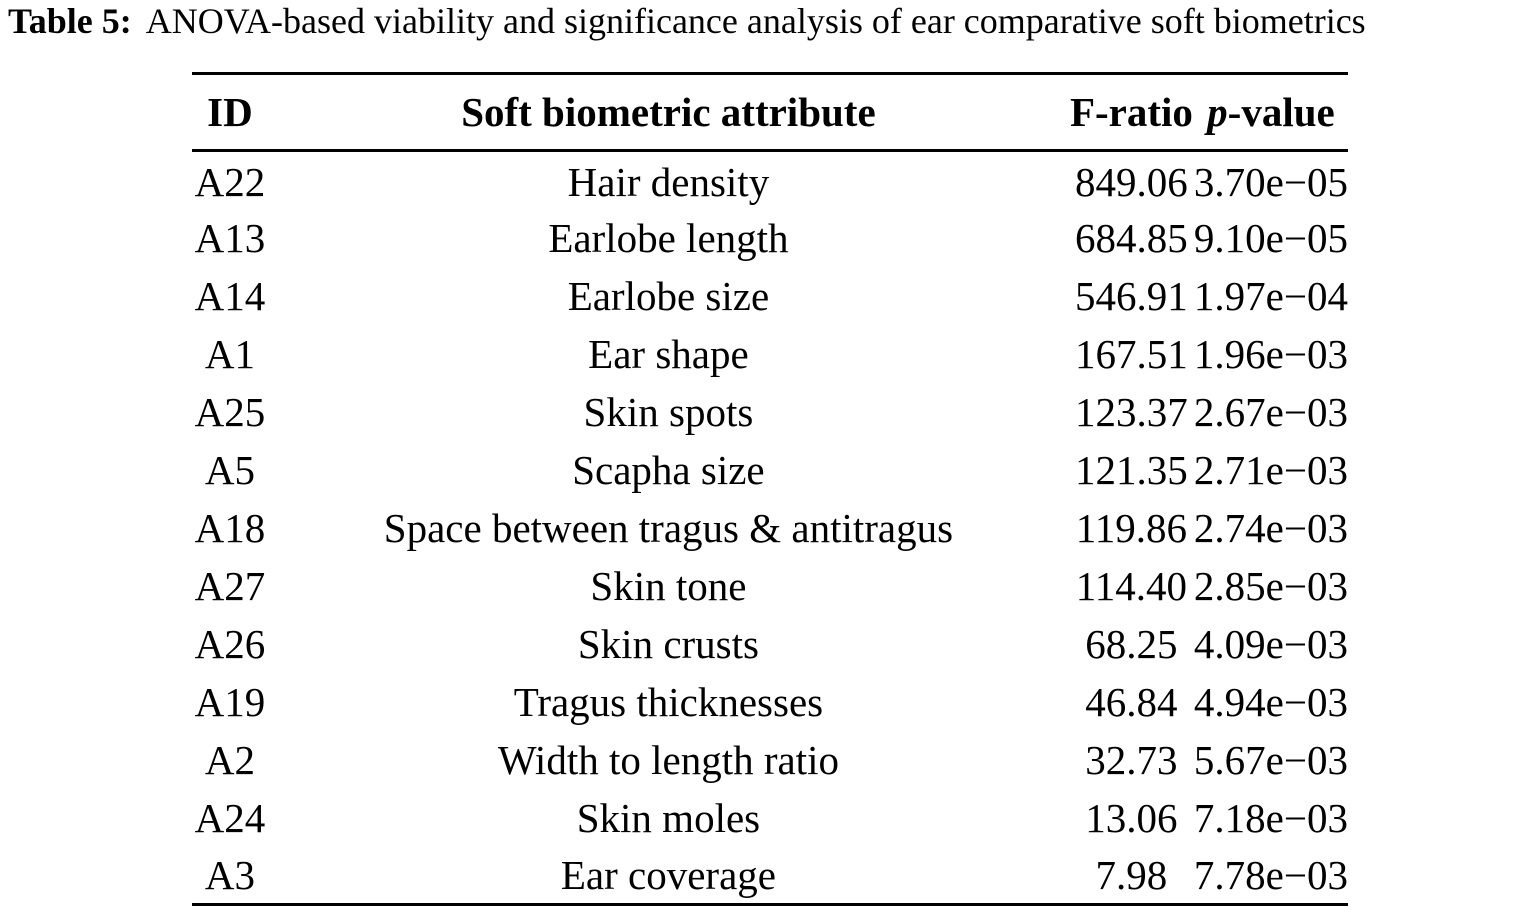 The image size is (1537, 922). What do you see at coordinates (668, 817) in the screenshot?
I see `cell-attribute: Skin moles` at bounding box center [668, 817].